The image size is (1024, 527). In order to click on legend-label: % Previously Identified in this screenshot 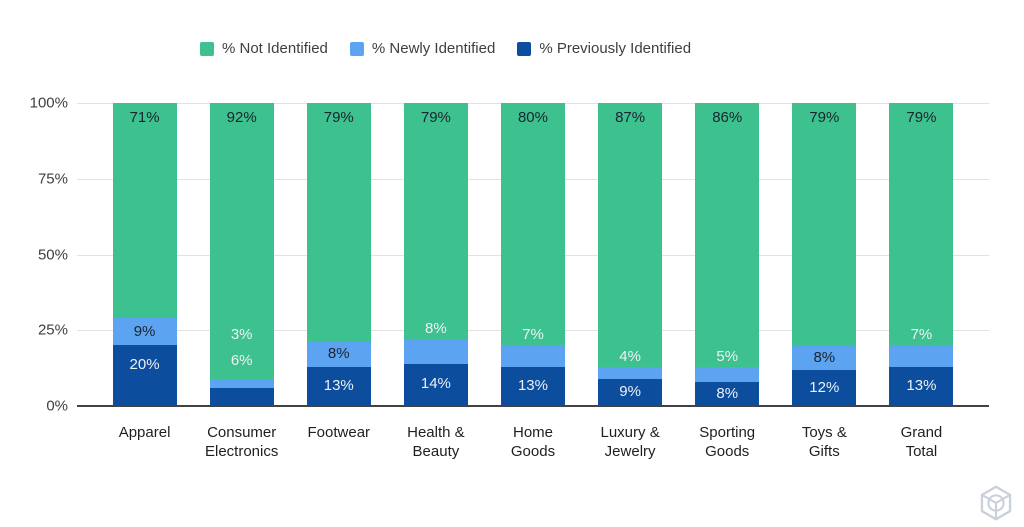, I will do `click(615, 48)`.